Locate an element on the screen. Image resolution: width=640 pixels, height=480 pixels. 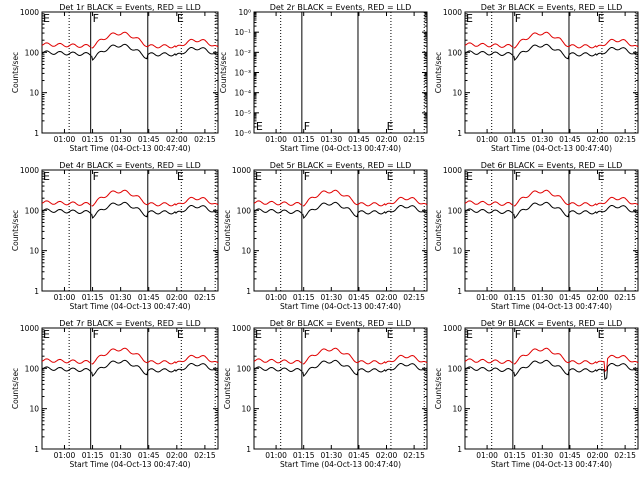
x-tick-label: 01:30 is located at coordinates (542, 455).